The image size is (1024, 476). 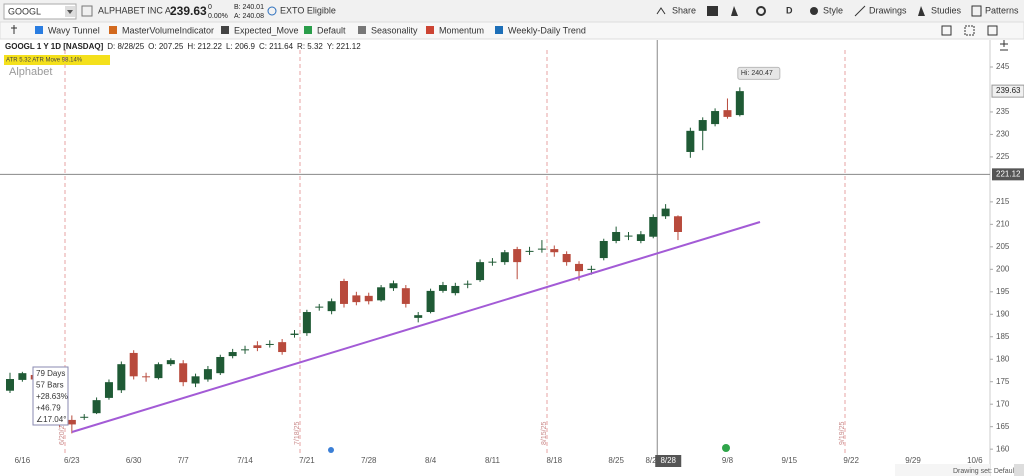 I want to click on share-button: Share, so click(x=684, y=10).